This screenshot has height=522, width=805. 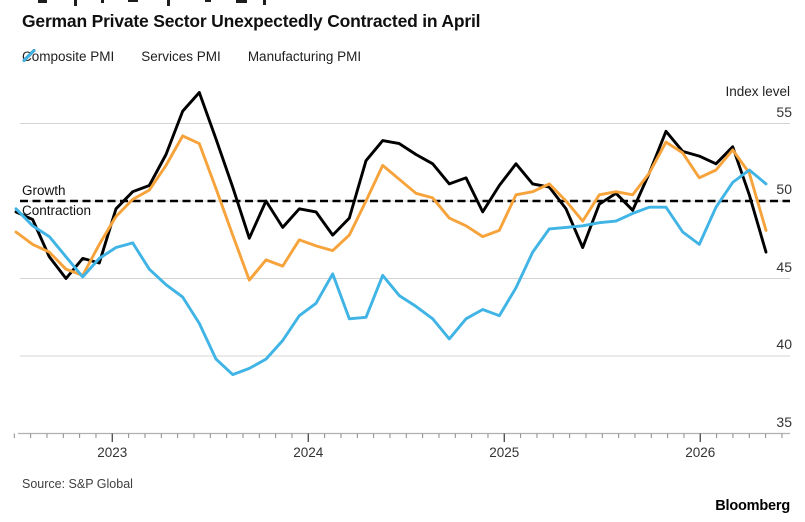 What do you see at coordinates (784, 266) in the screenshot?
I see `y-tick-label: 45` at bounding box center [784, 266].